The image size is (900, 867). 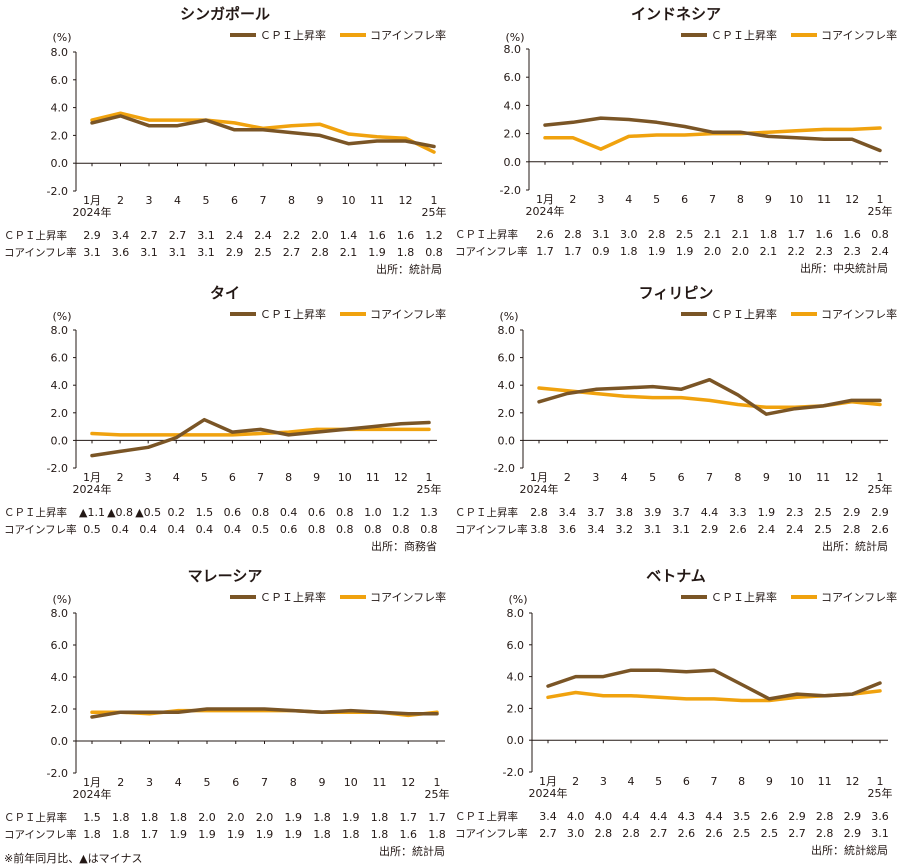 What do you see at coordinates (225, 576) in the screenshot?
I see `chart-title: マレーシア` at bounding box center [225, 576].